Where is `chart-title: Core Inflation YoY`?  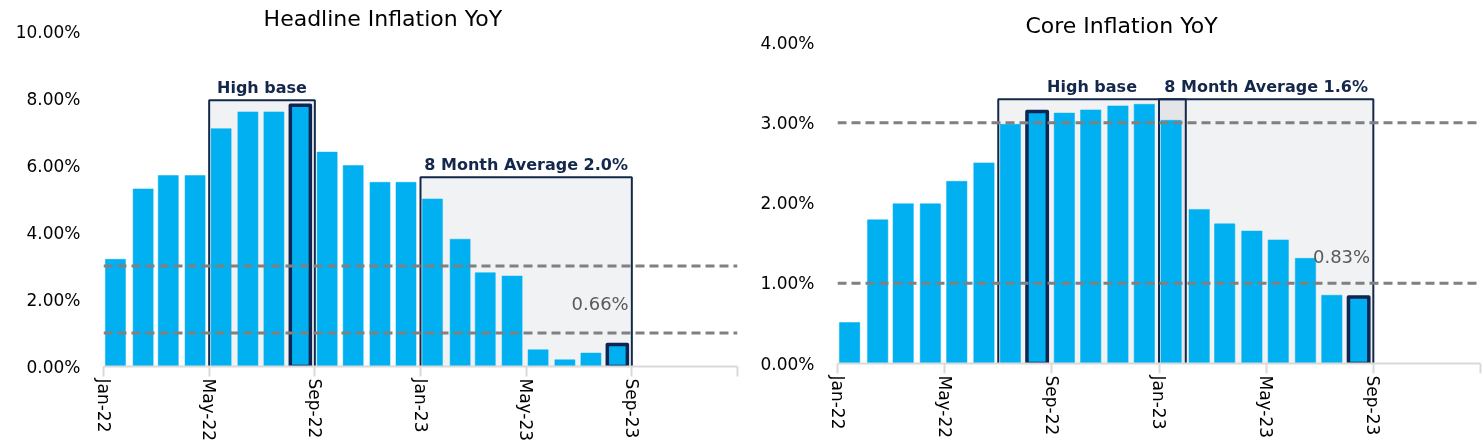
chart-title: Core Inflation YoY is located at coordinates (1122, 25).